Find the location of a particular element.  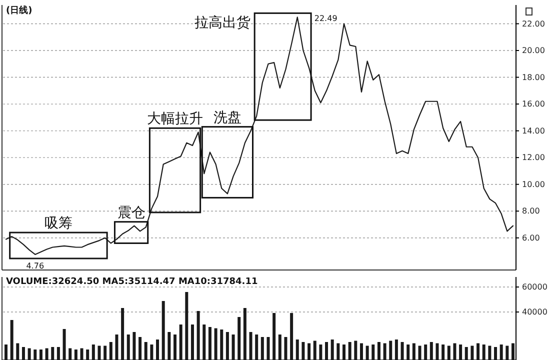

chart-title: VOLUME:32624.50 MA5:35114.47 MA10:31784.11 is located at coordinates (132, 282).